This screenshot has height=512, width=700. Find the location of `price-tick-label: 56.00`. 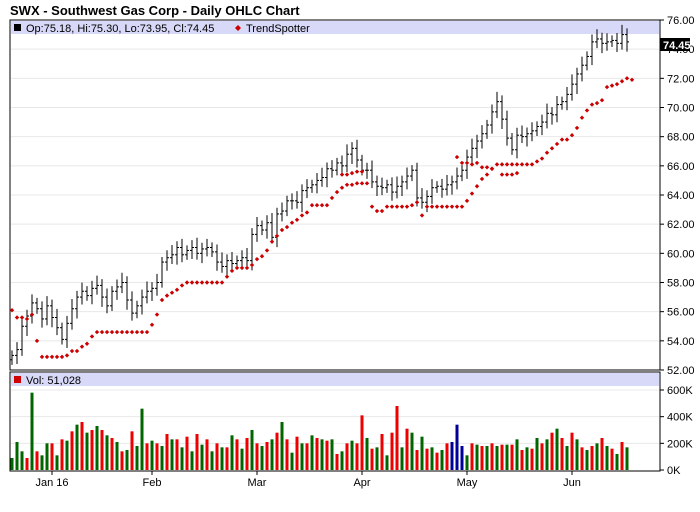

price-tick-label: 56.00 is located at coordinates (681, 313).